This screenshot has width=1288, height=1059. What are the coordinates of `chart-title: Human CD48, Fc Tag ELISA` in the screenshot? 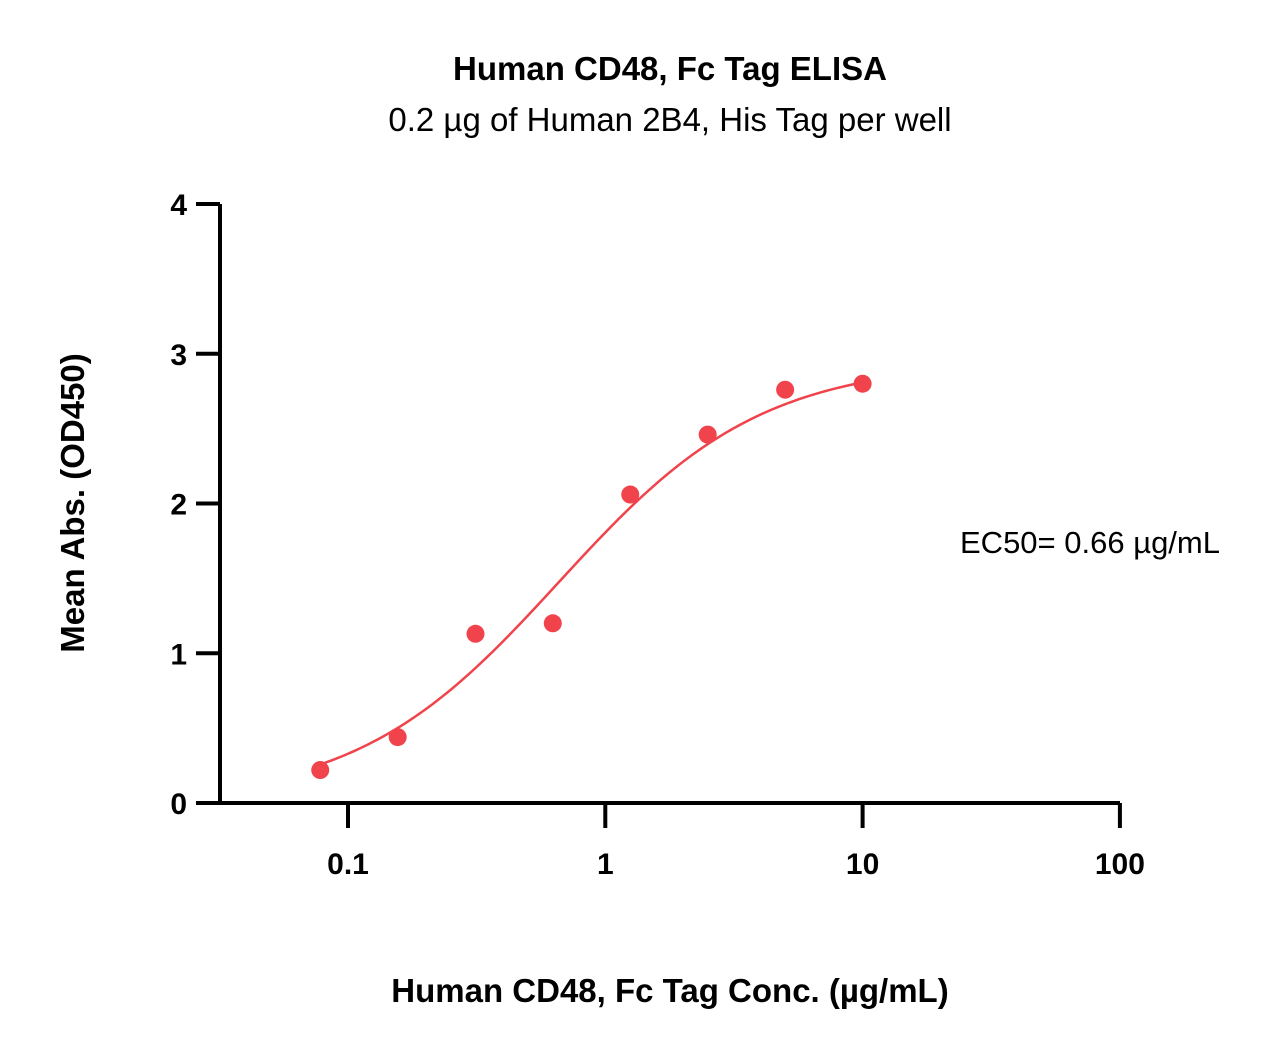 It's located at (670, 68).